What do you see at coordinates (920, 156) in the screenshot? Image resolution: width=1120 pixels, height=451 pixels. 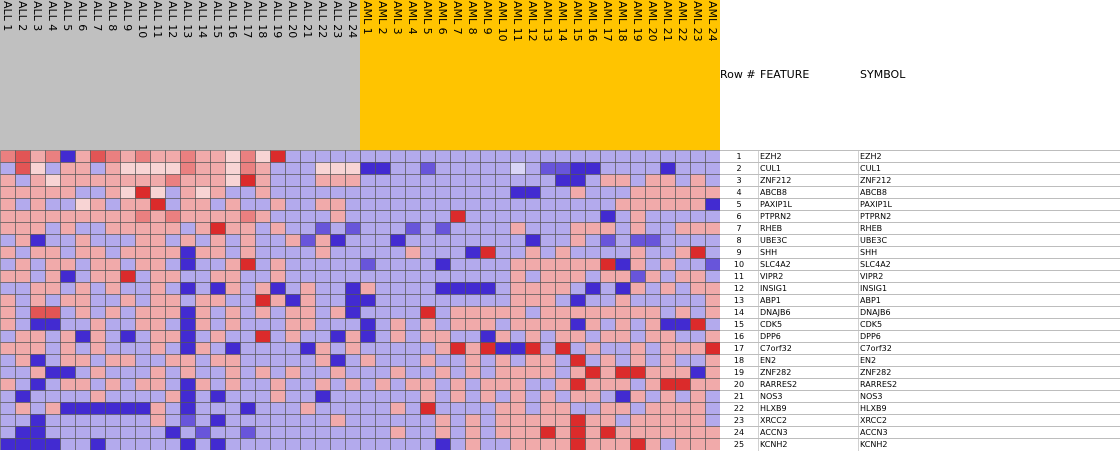 I see `table-row: 1 EZH2 EZH2` at bounding box center [920, 156].